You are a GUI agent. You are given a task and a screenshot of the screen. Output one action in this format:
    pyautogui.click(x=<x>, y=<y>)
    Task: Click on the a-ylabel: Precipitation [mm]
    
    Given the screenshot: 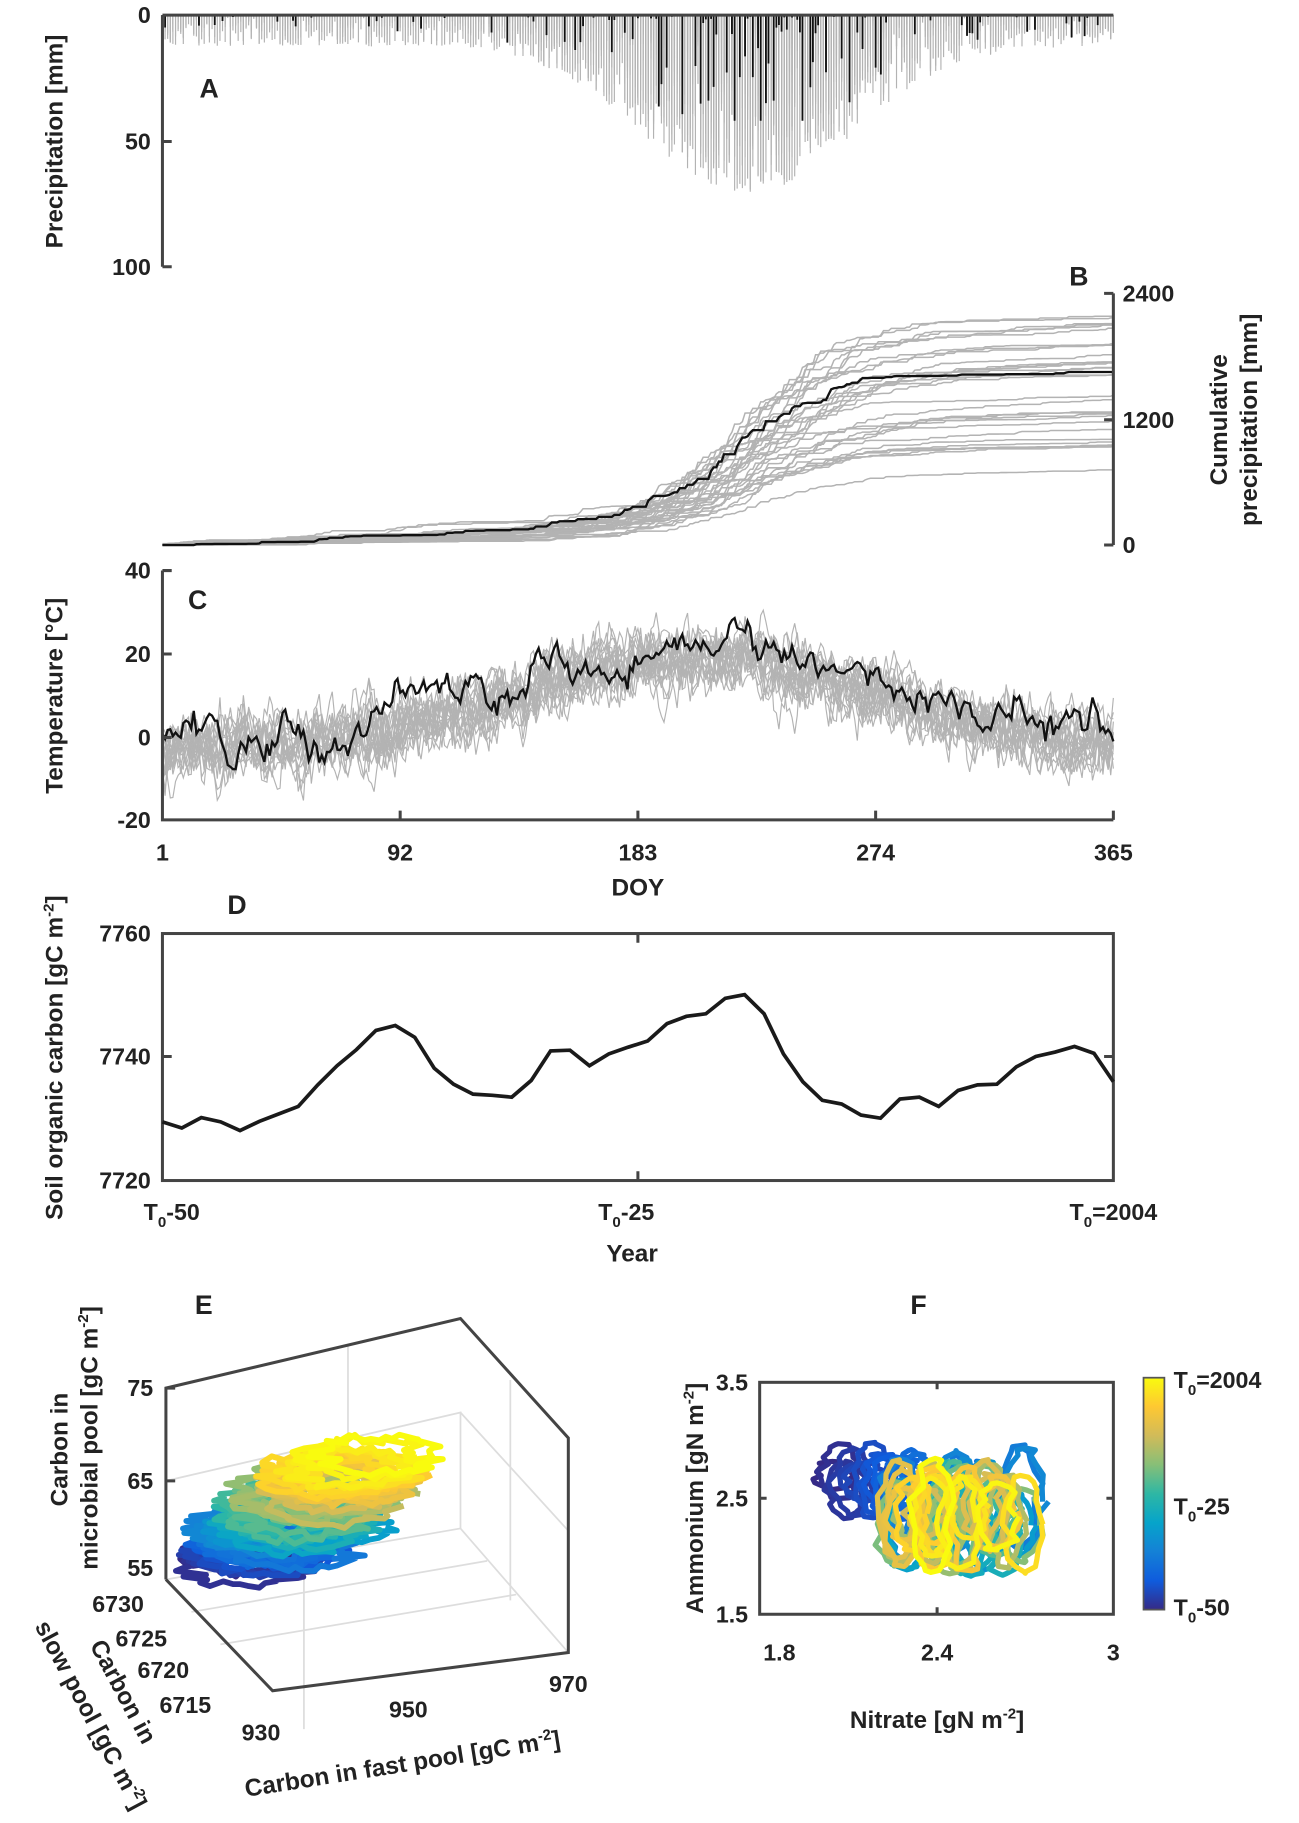 What is the action you would take?
    pyautogui.click(x=55, y=142)
    